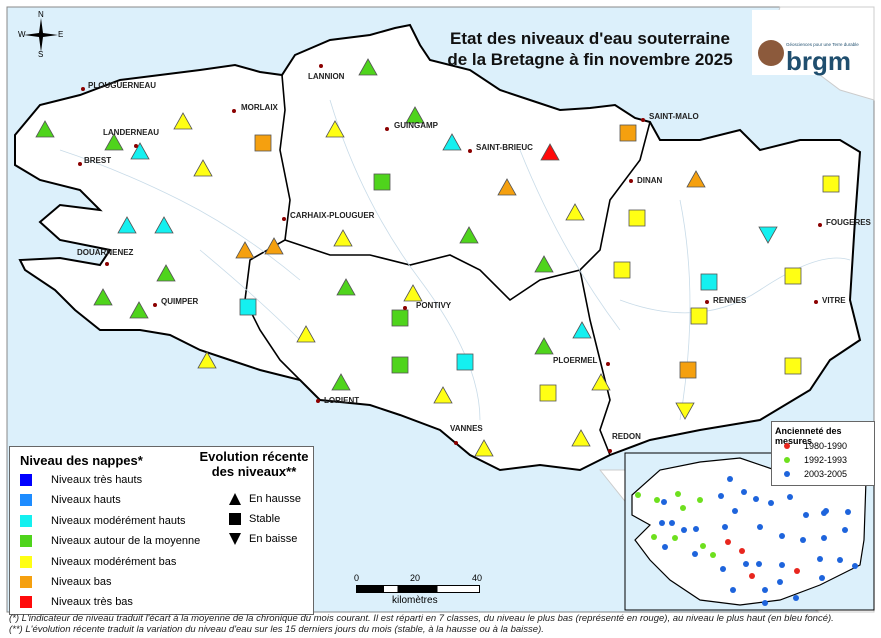  Describe the element at coordinates (235, 539) in the screenshot. I see `triangle-down-icon` at that location.